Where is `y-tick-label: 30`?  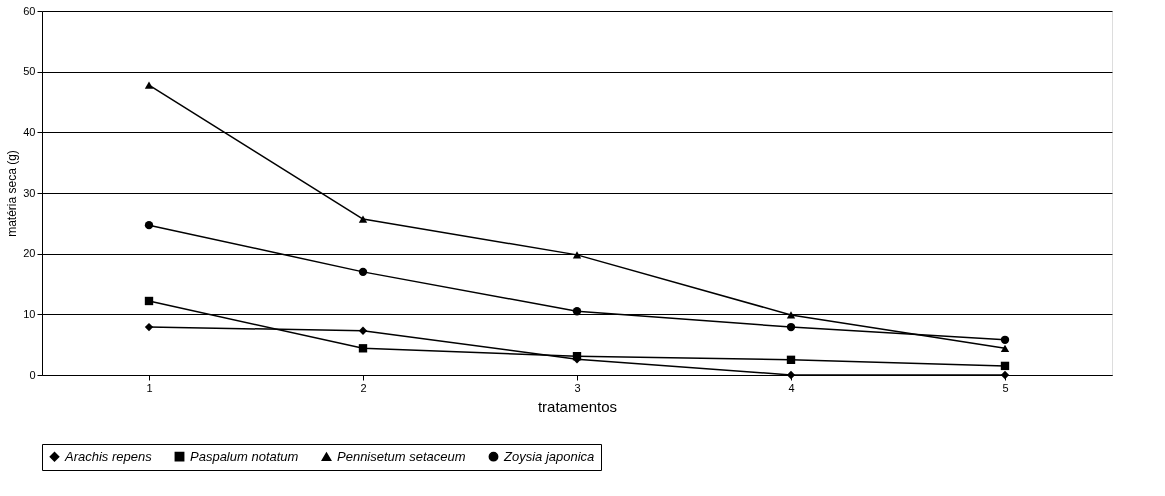 y-tick-label: 30 is located at coordinates (29, 192).